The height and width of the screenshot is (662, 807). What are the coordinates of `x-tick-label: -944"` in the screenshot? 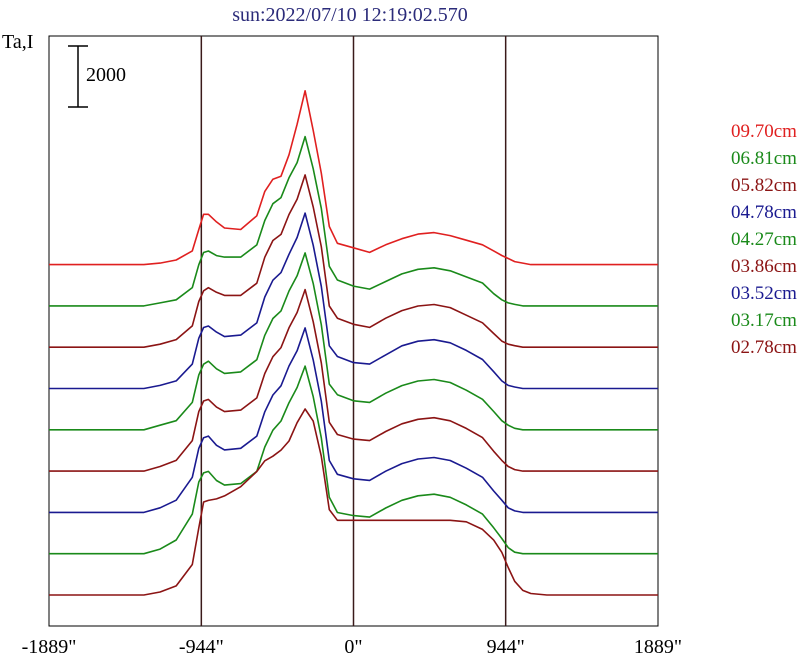 It's located at (201, 647).